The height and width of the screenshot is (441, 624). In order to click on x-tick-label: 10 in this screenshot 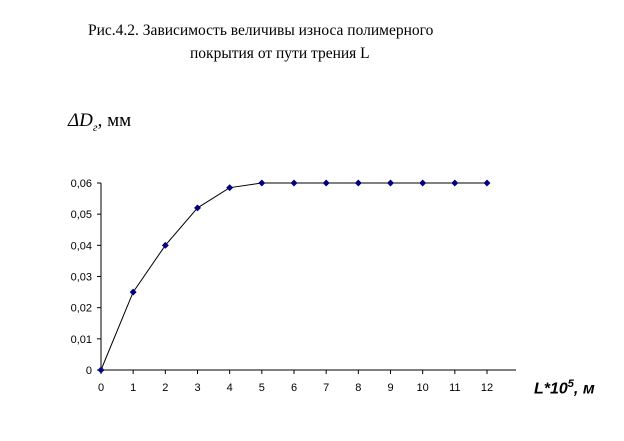, I will do `click(423, 388)`.